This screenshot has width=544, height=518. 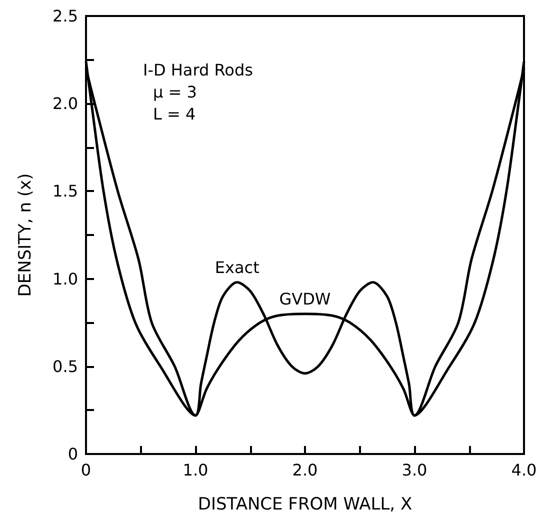 I want to click on annotation: I-D Hard Rods, so click(x=198, y=70).